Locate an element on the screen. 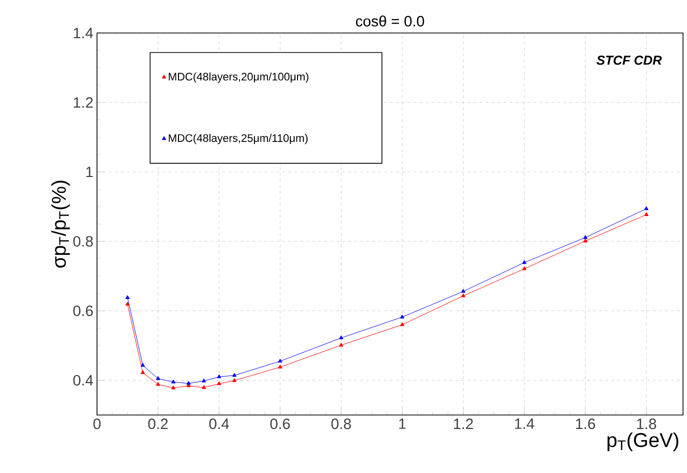 This screenshot has height=473, width=687. x-tick-label: 0.2 is located at coordinates (158, 424).